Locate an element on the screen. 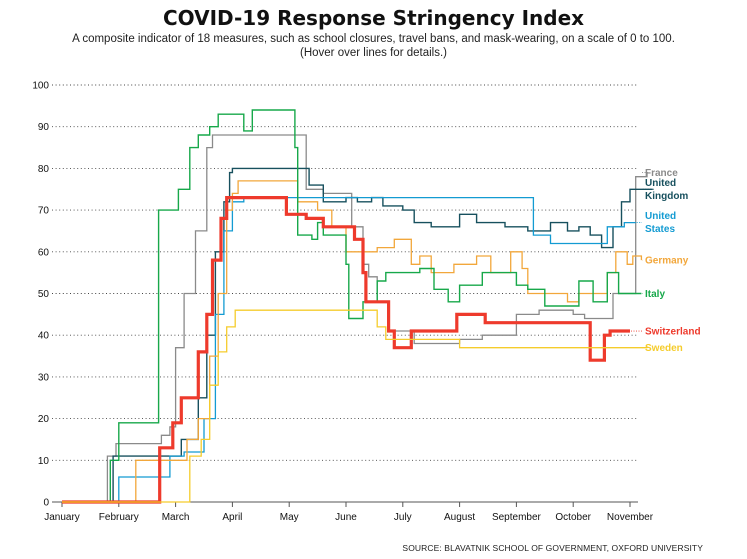 Image resolution: width=747 pixels, height=559 pixels. y-tick-label: 70 is located at coordinates (44, 211).